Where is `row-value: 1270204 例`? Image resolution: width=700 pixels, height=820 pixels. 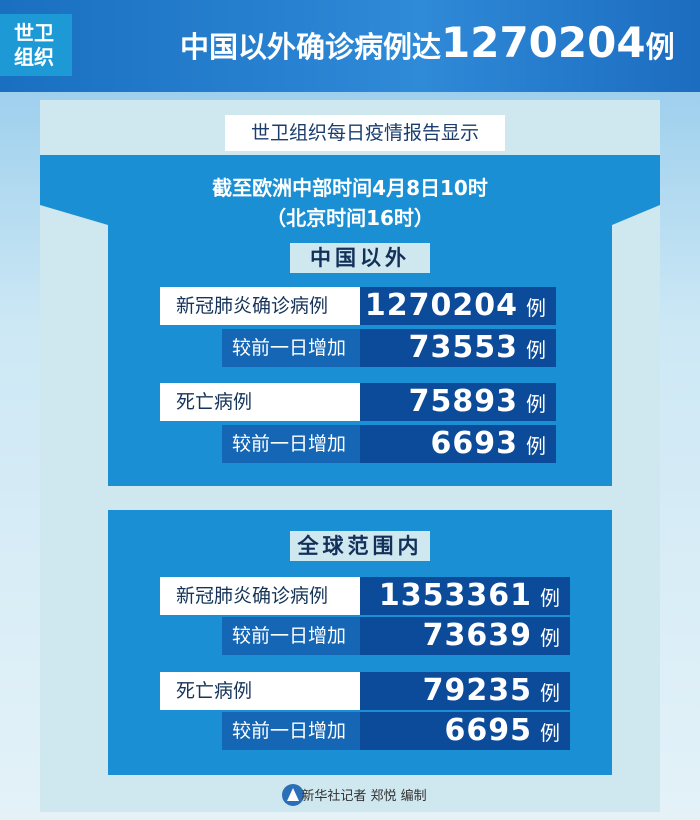
row-value: 1270204 例 is located at coordinates (458, 306).